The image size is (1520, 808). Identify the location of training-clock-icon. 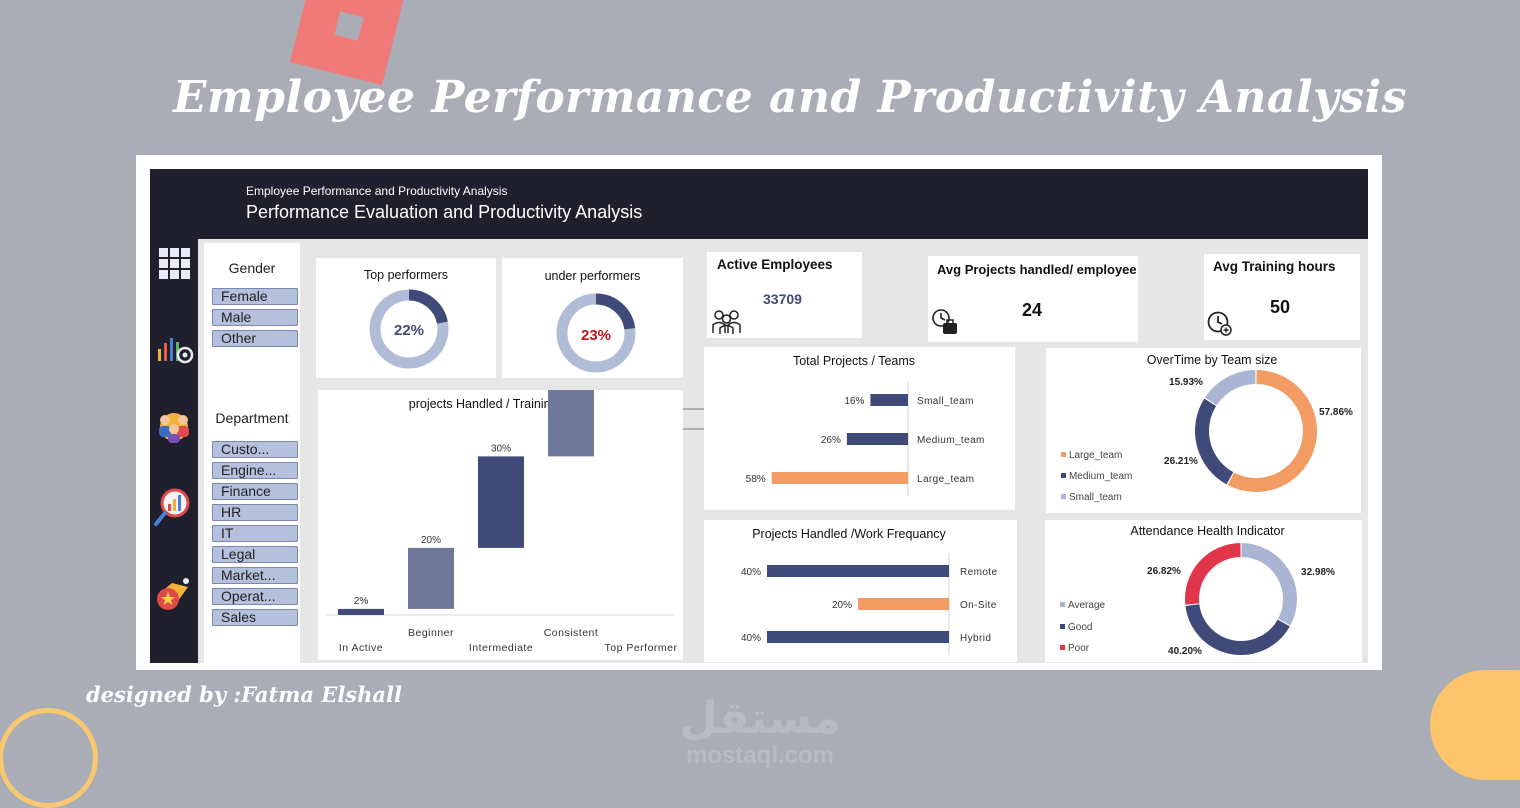
(1219, 323).